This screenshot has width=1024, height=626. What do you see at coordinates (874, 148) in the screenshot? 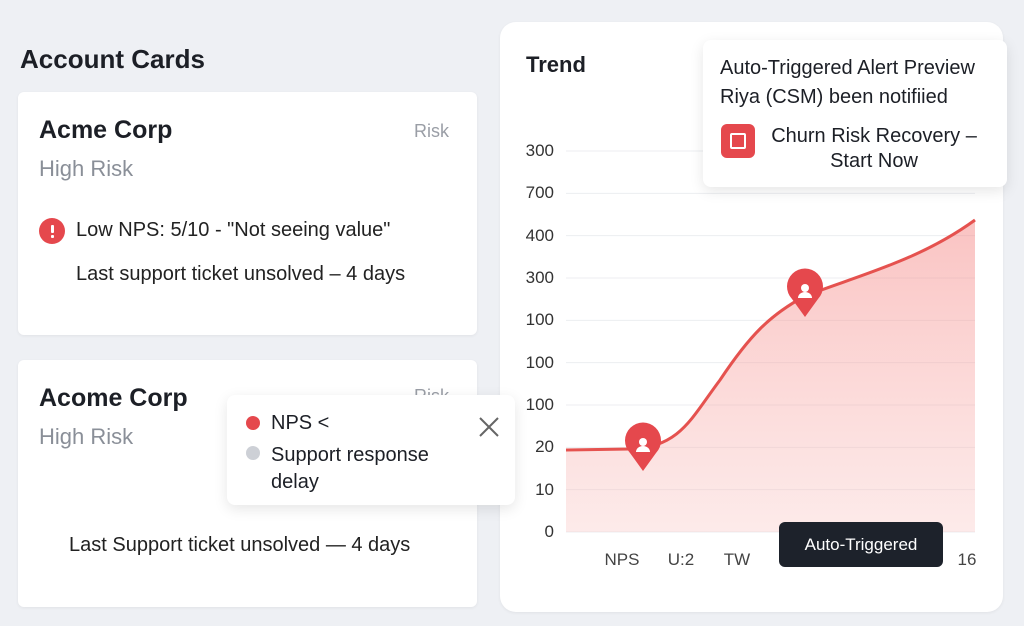
I see `alert-action: Churn Risk Recovery – Start Now` at bounding box center [874, 148].